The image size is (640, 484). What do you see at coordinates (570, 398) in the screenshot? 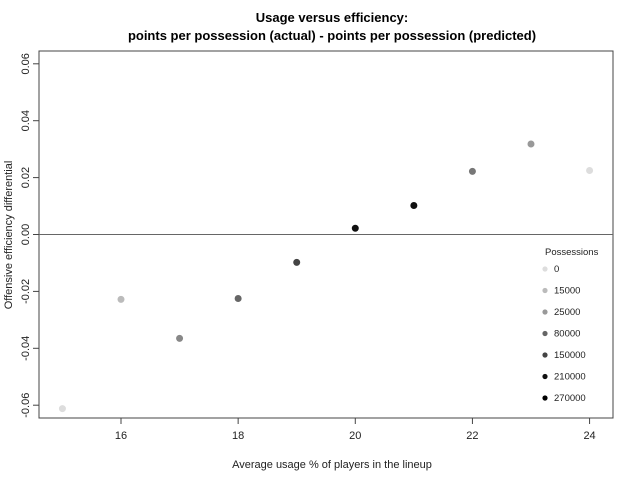
I see `legend-entry-label: 270000` at bounding box center [570, 398].